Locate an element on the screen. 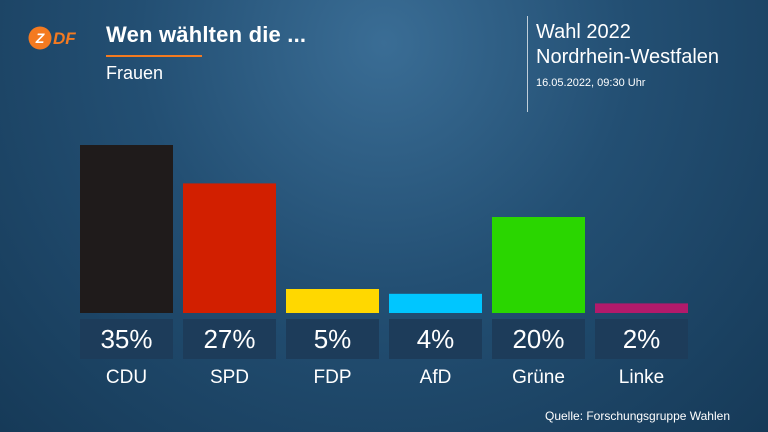 The image size is (768, 432). timestamp: 16.05.2022, 09:30 Uhr is located at coordinates (591, 83).